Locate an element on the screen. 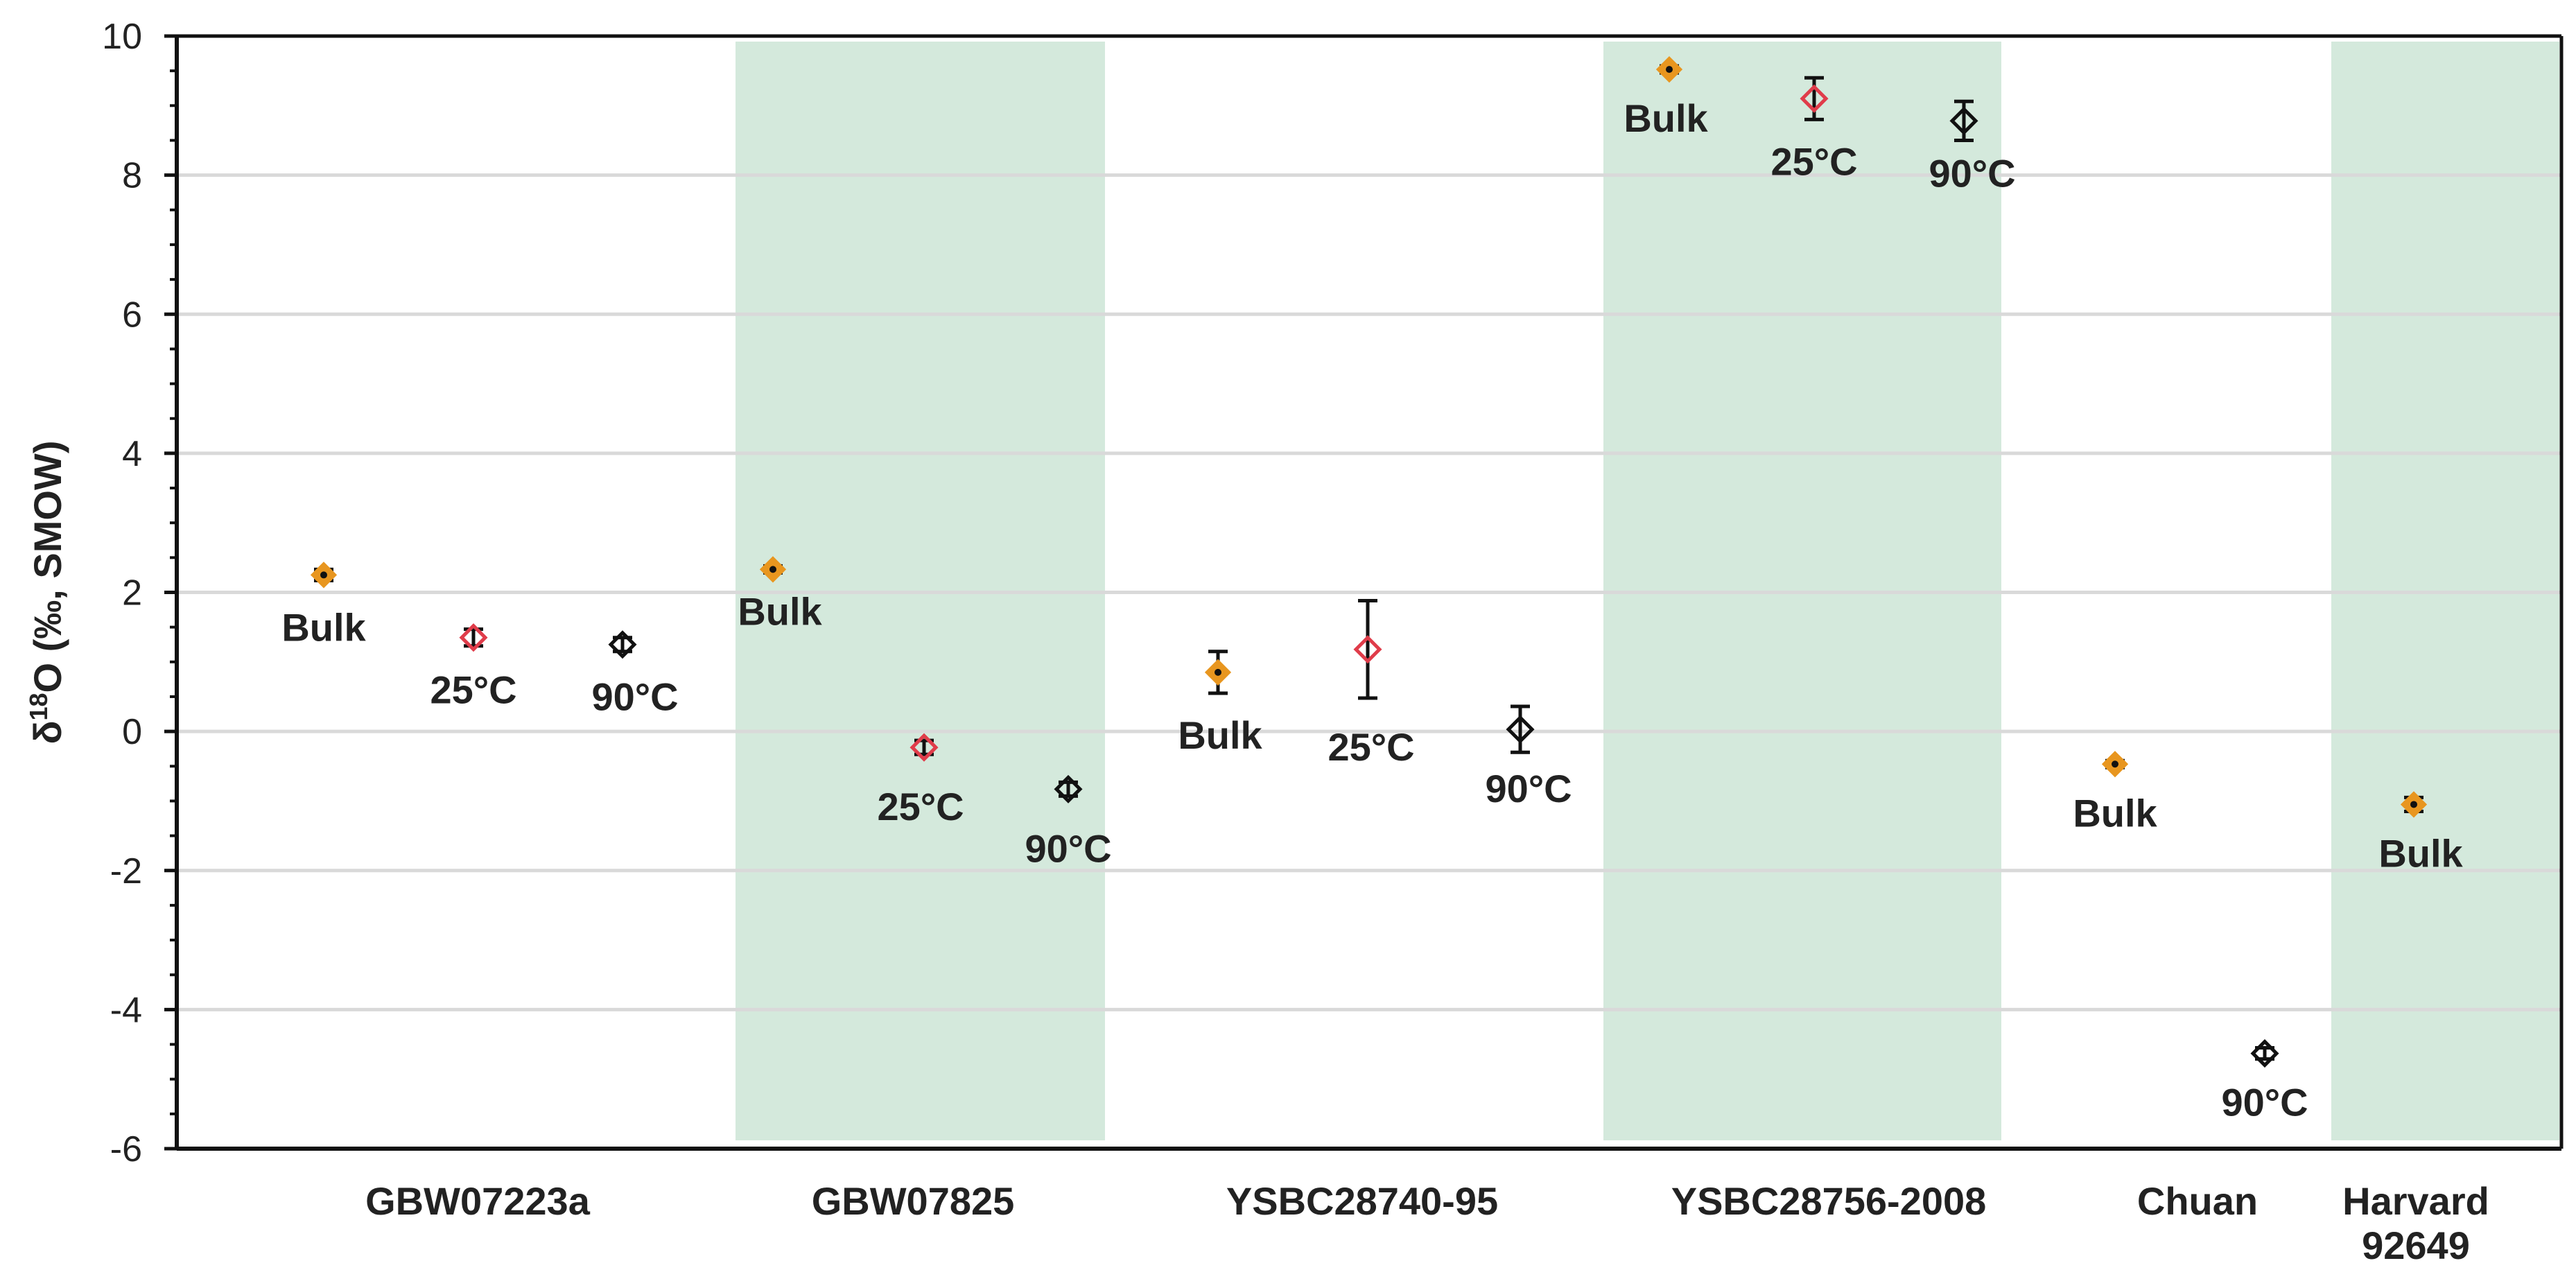 This screenshot has width=2576, height=1279. category-label: GBW07223a is located at coordinates (478, 1201).